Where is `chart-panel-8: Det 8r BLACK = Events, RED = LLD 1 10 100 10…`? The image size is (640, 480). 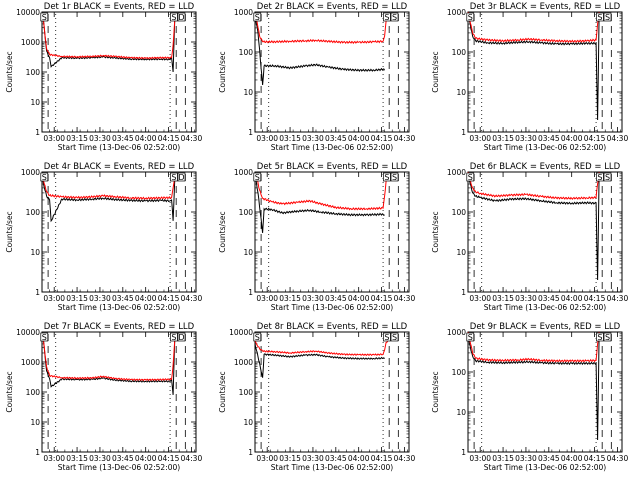 chart-panel-8: Det 8r BLACK = Events, RED = LLD 1 10 100 10… is located at coordinates (316, 397).